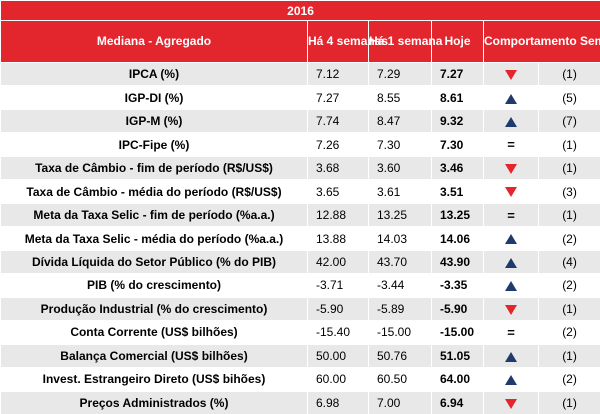 The height and width of the screenshot is (414, 600). I want to click on table-row: IGP-DI (%) 7.27 8.55 8.61 (5), so click(300, 97).